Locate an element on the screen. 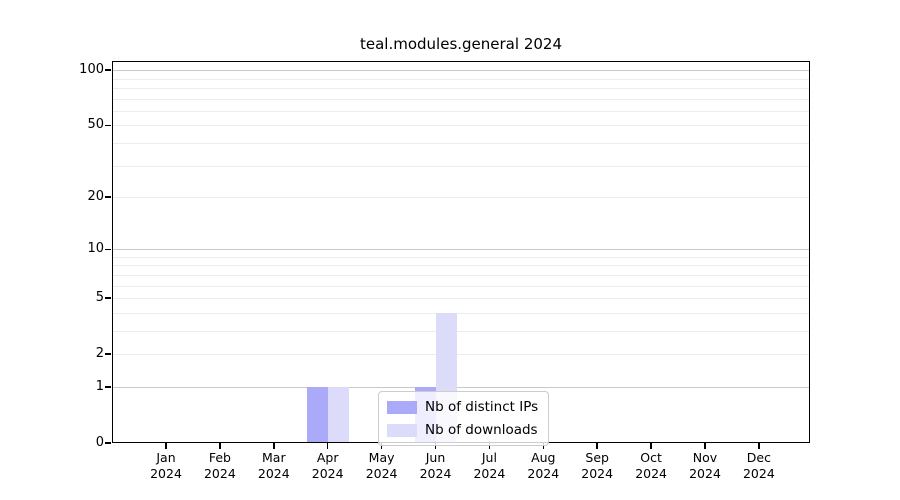 The image size is (900, 500). y-tick-label: 1 is located at coordinates (99, 386).